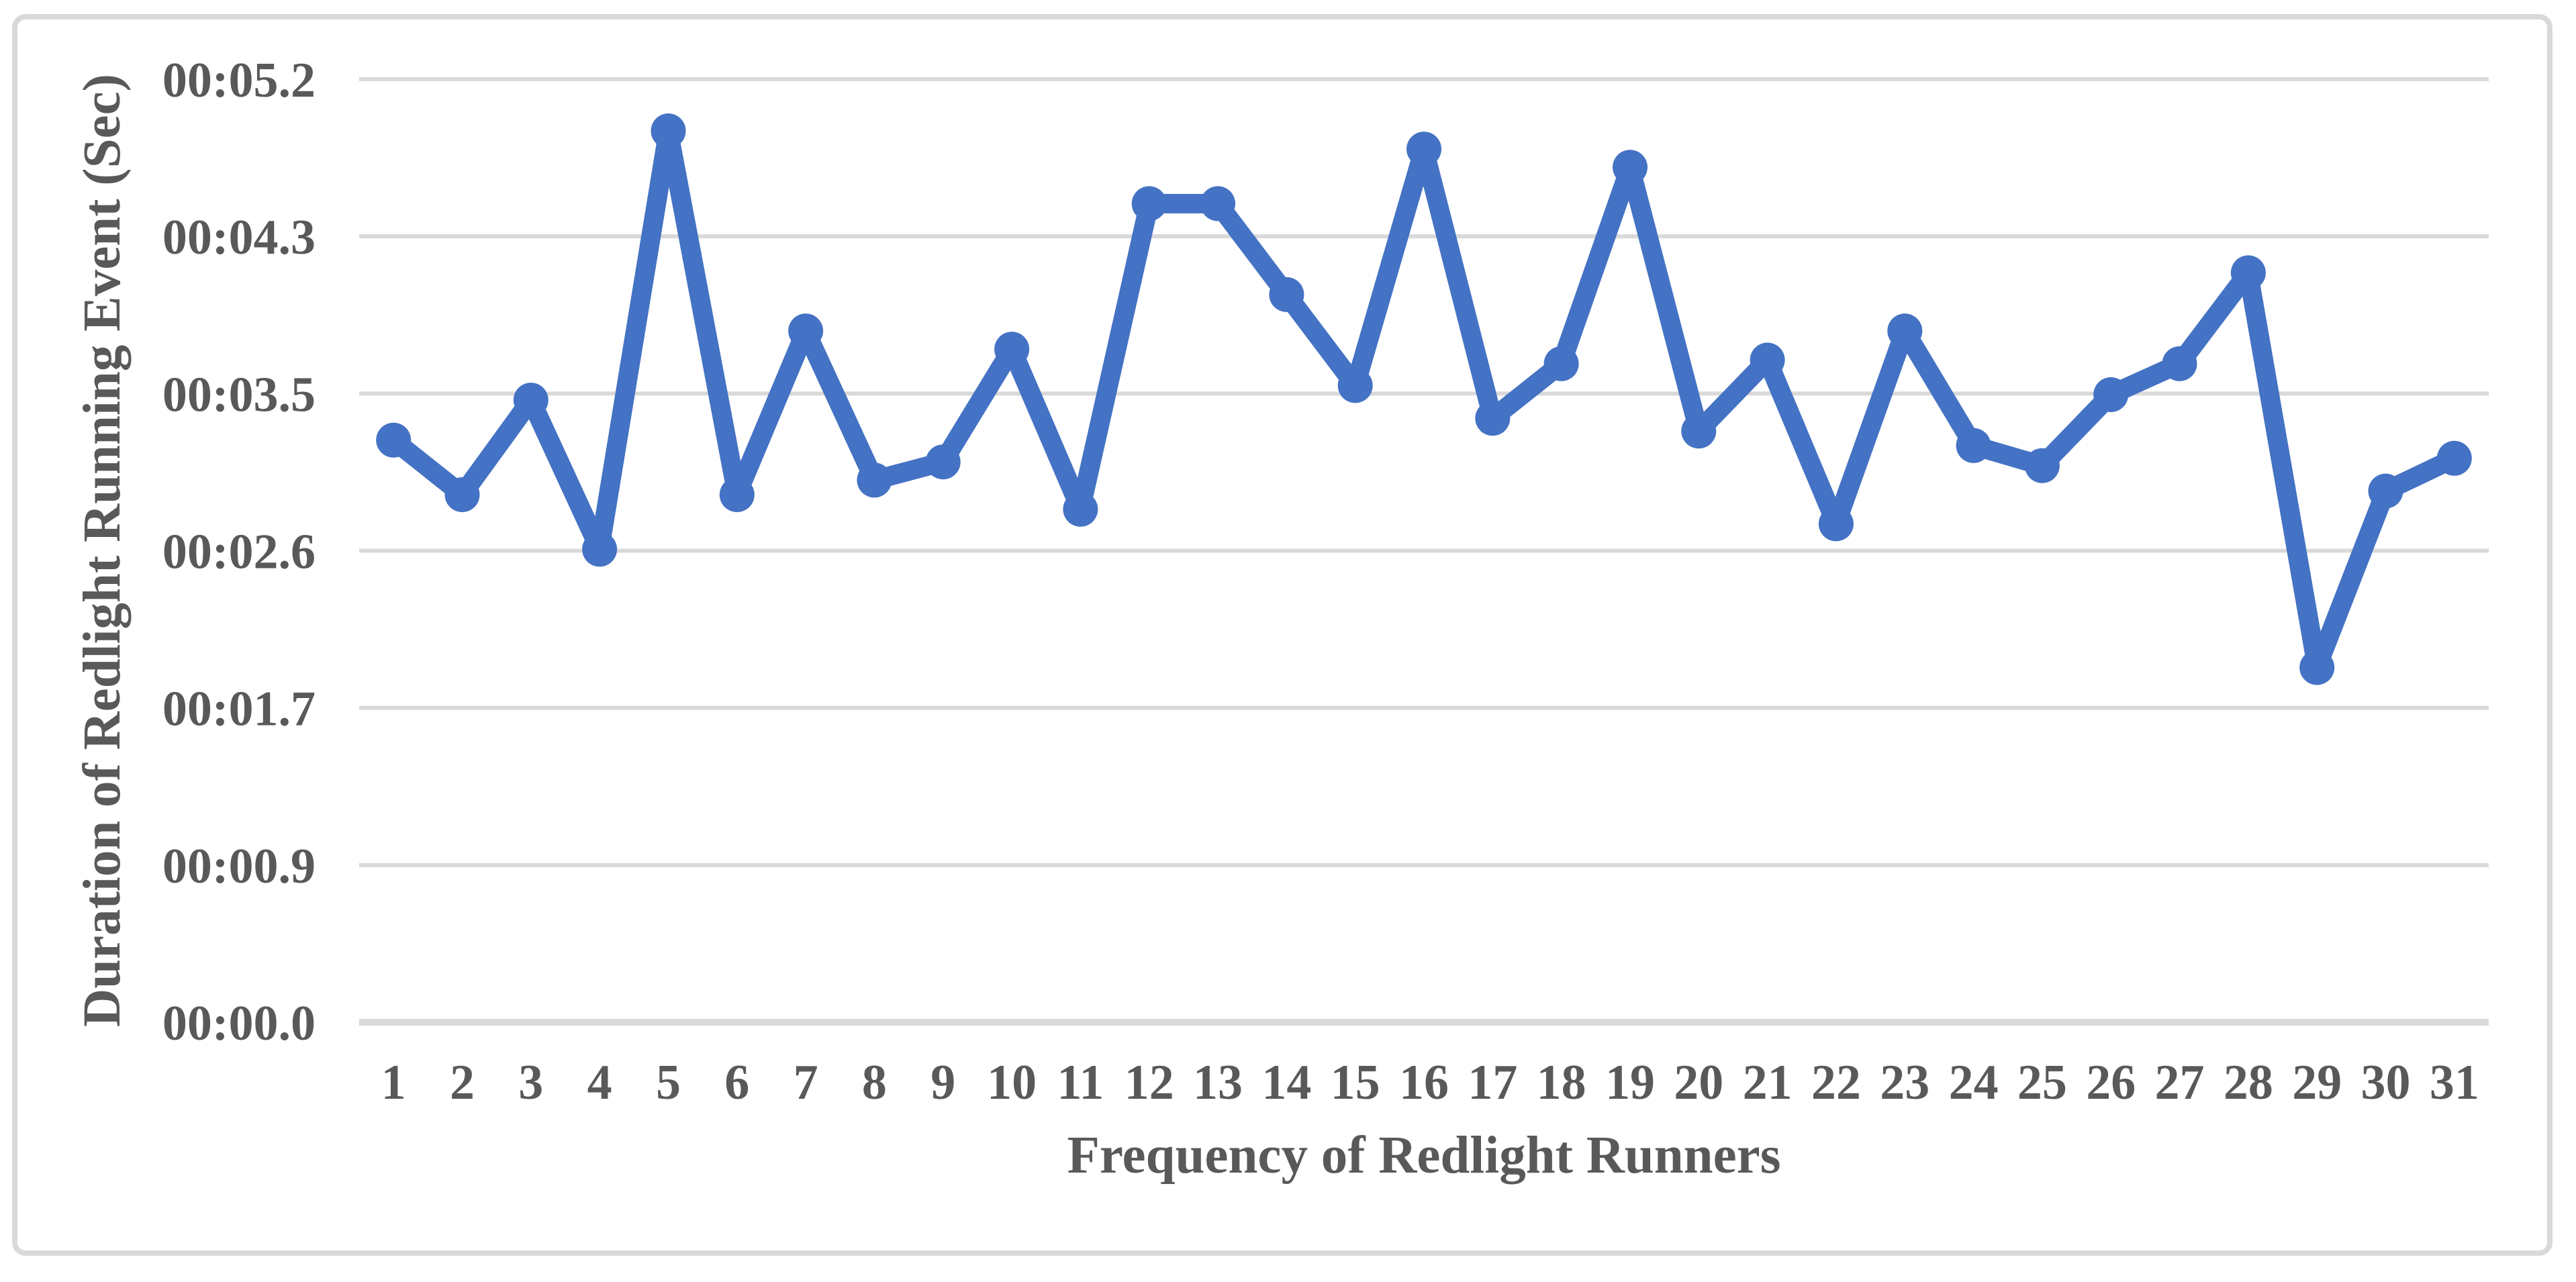 The image size is (2576, 1282). Describe the element at coordinates (736, 1082) in the screenshot. I see `x-tick-label: 6` at that location.